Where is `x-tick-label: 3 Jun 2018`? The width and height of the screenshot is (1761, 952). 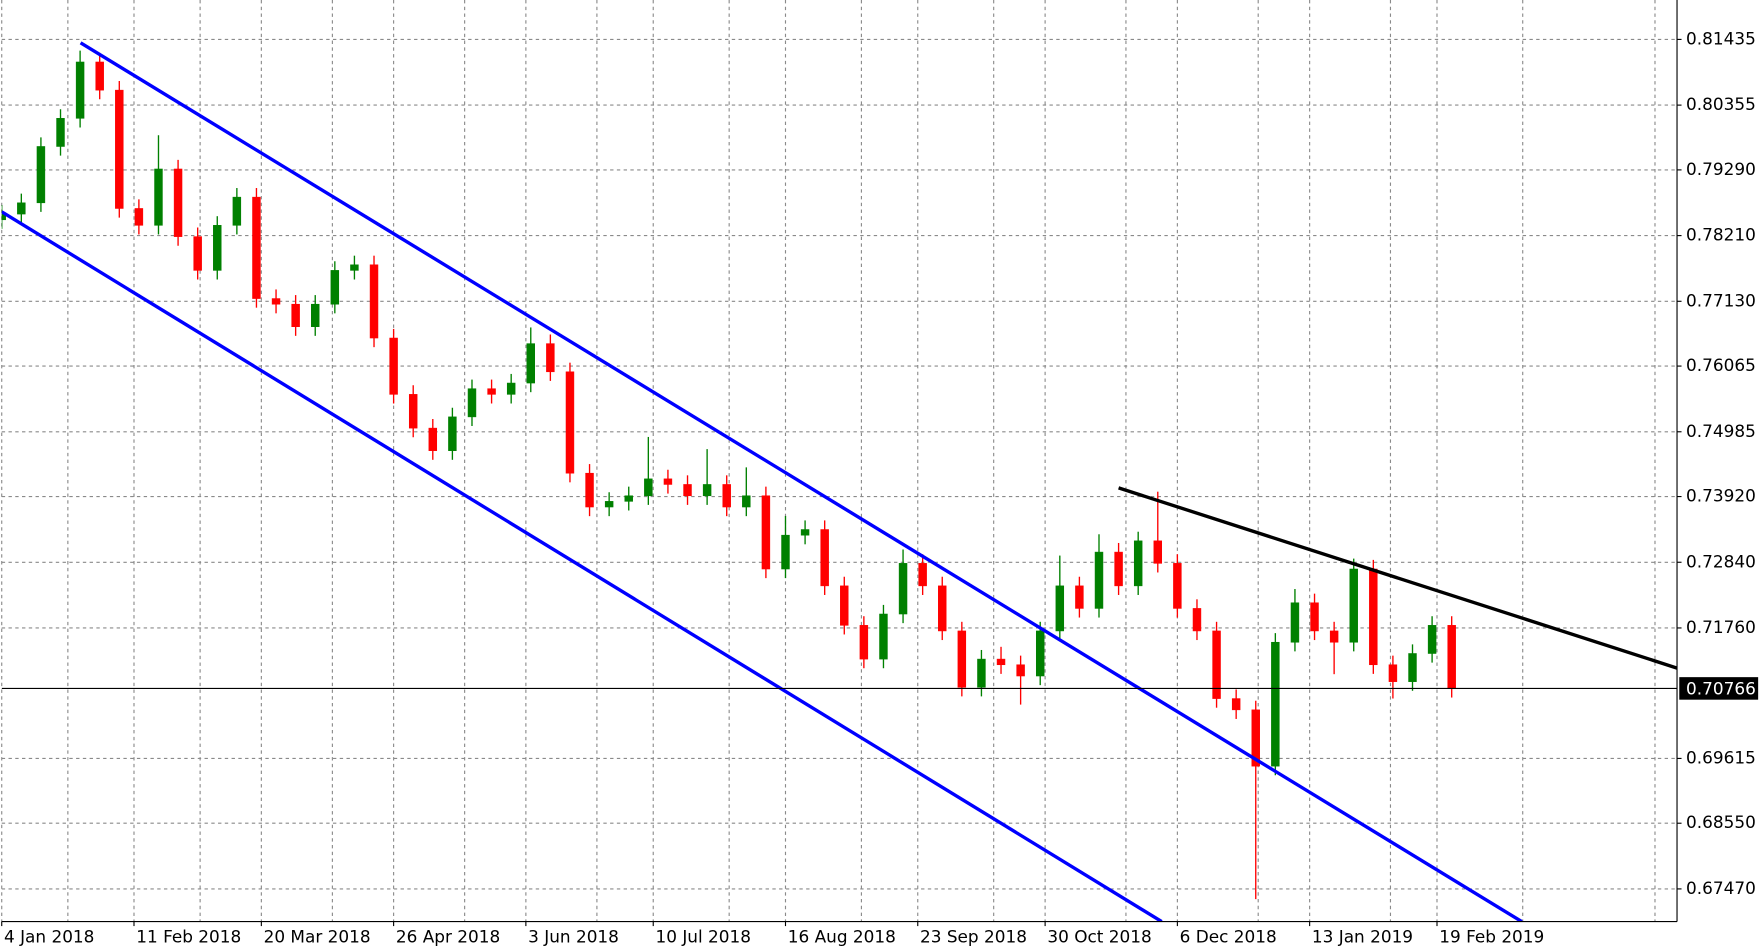 x-tick-label: 3 Jun 2018 is located at coordinates (573, 936).